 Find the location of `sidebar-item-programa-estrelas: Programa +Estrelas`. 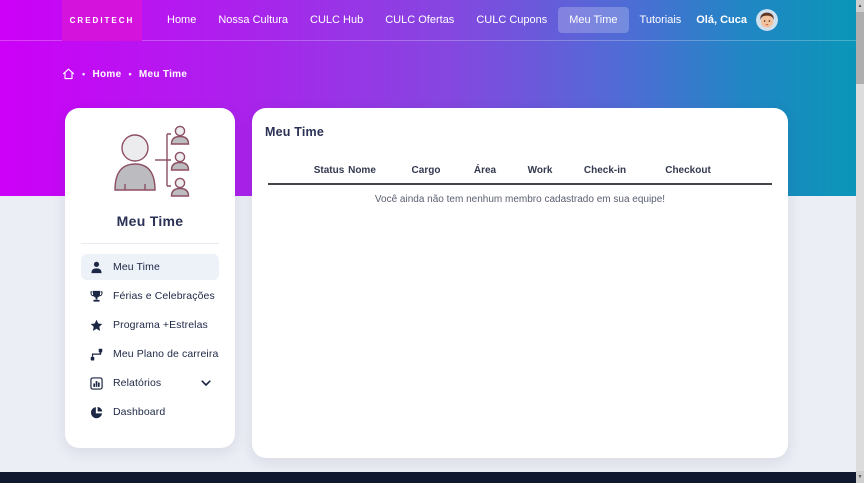

sidebar-item-programa-estrelas: Programa +Estrelas is located at coordinates (150, 325).